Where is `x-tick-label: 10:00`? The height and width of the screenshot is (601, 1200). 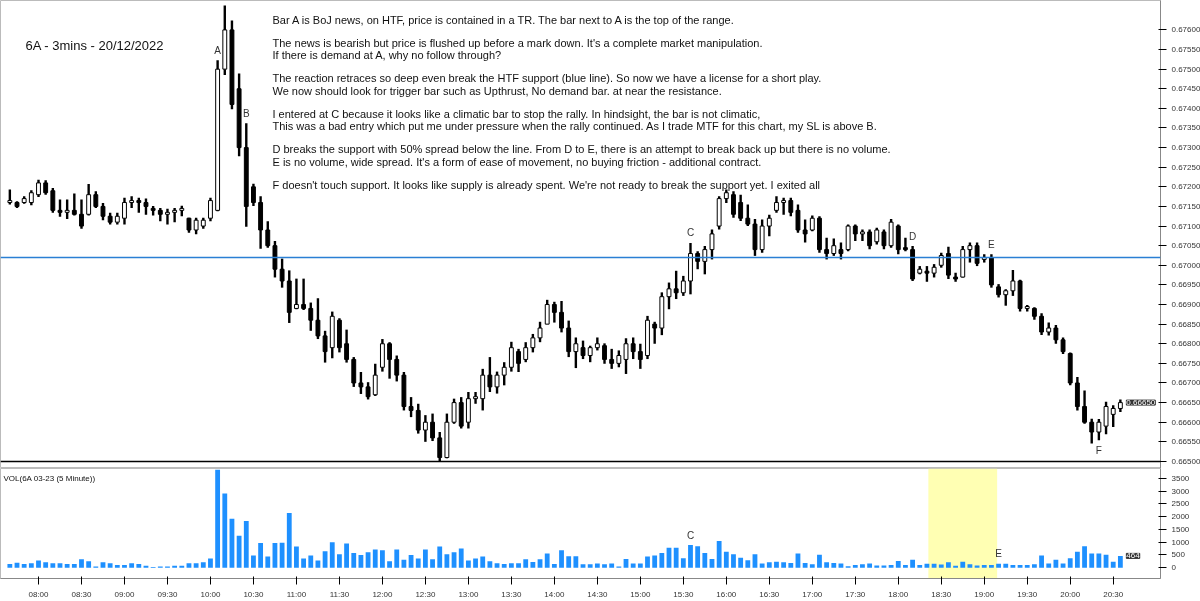 x-tick-label: 10:00 is located at coordinates (211, 594).